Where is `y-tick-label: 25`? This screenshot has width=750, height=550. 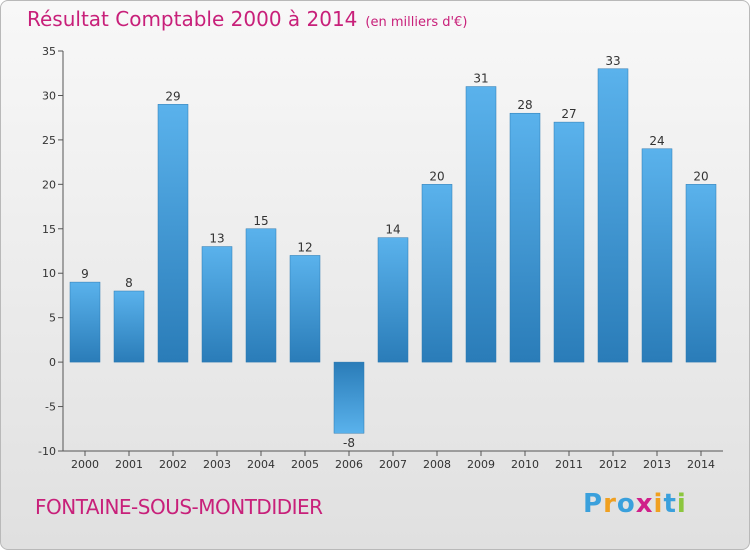
y-tick-label: 25 is located at coordinates (49, 140).